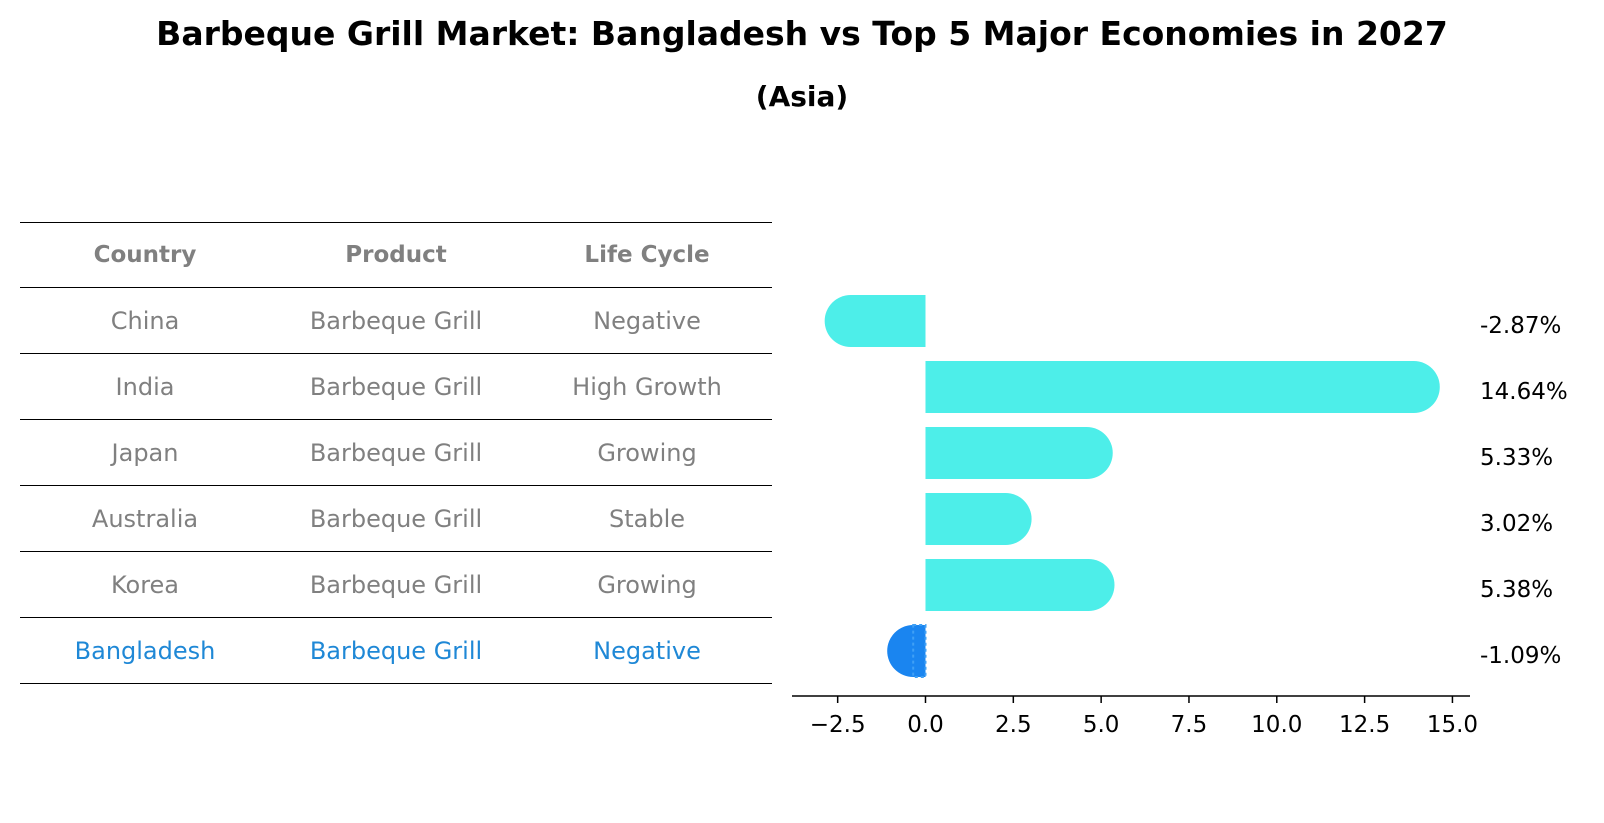 The width and height of the screenshot is (1604, 823). What do you see at coordinates (1182, 387) in the screenshot?
I see `bar-india` at bounding box center [1182, 387].